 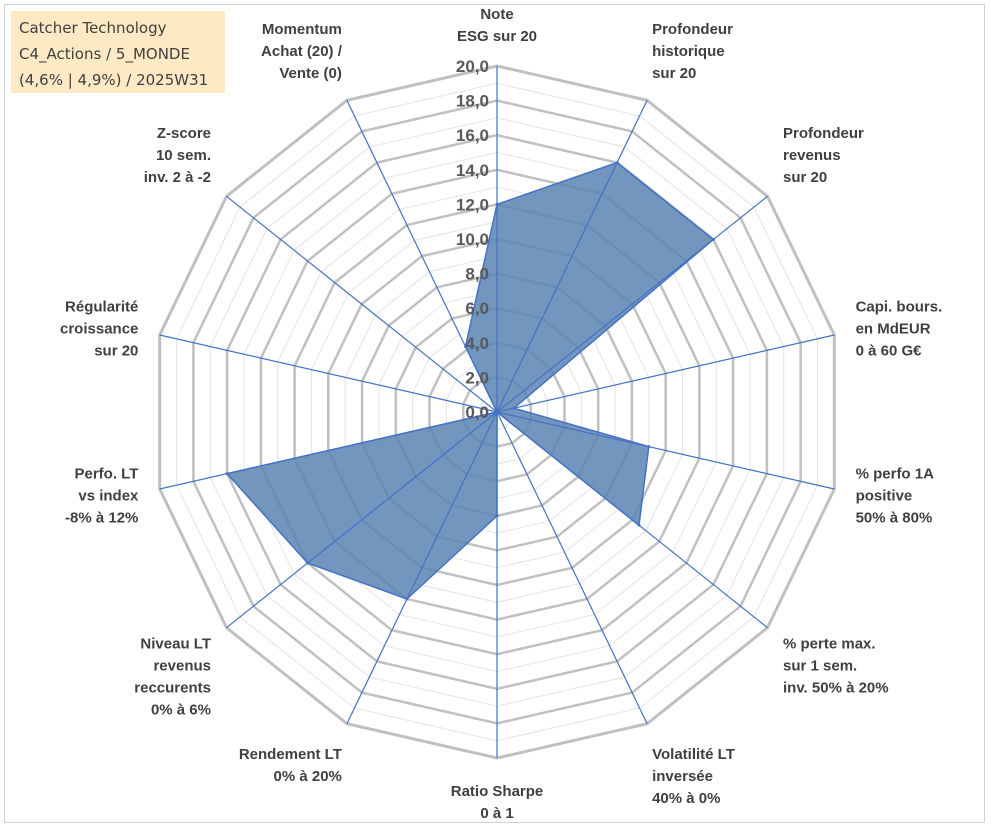 I want to click on axis-label-line: croissance, so click(x=99, y=328).